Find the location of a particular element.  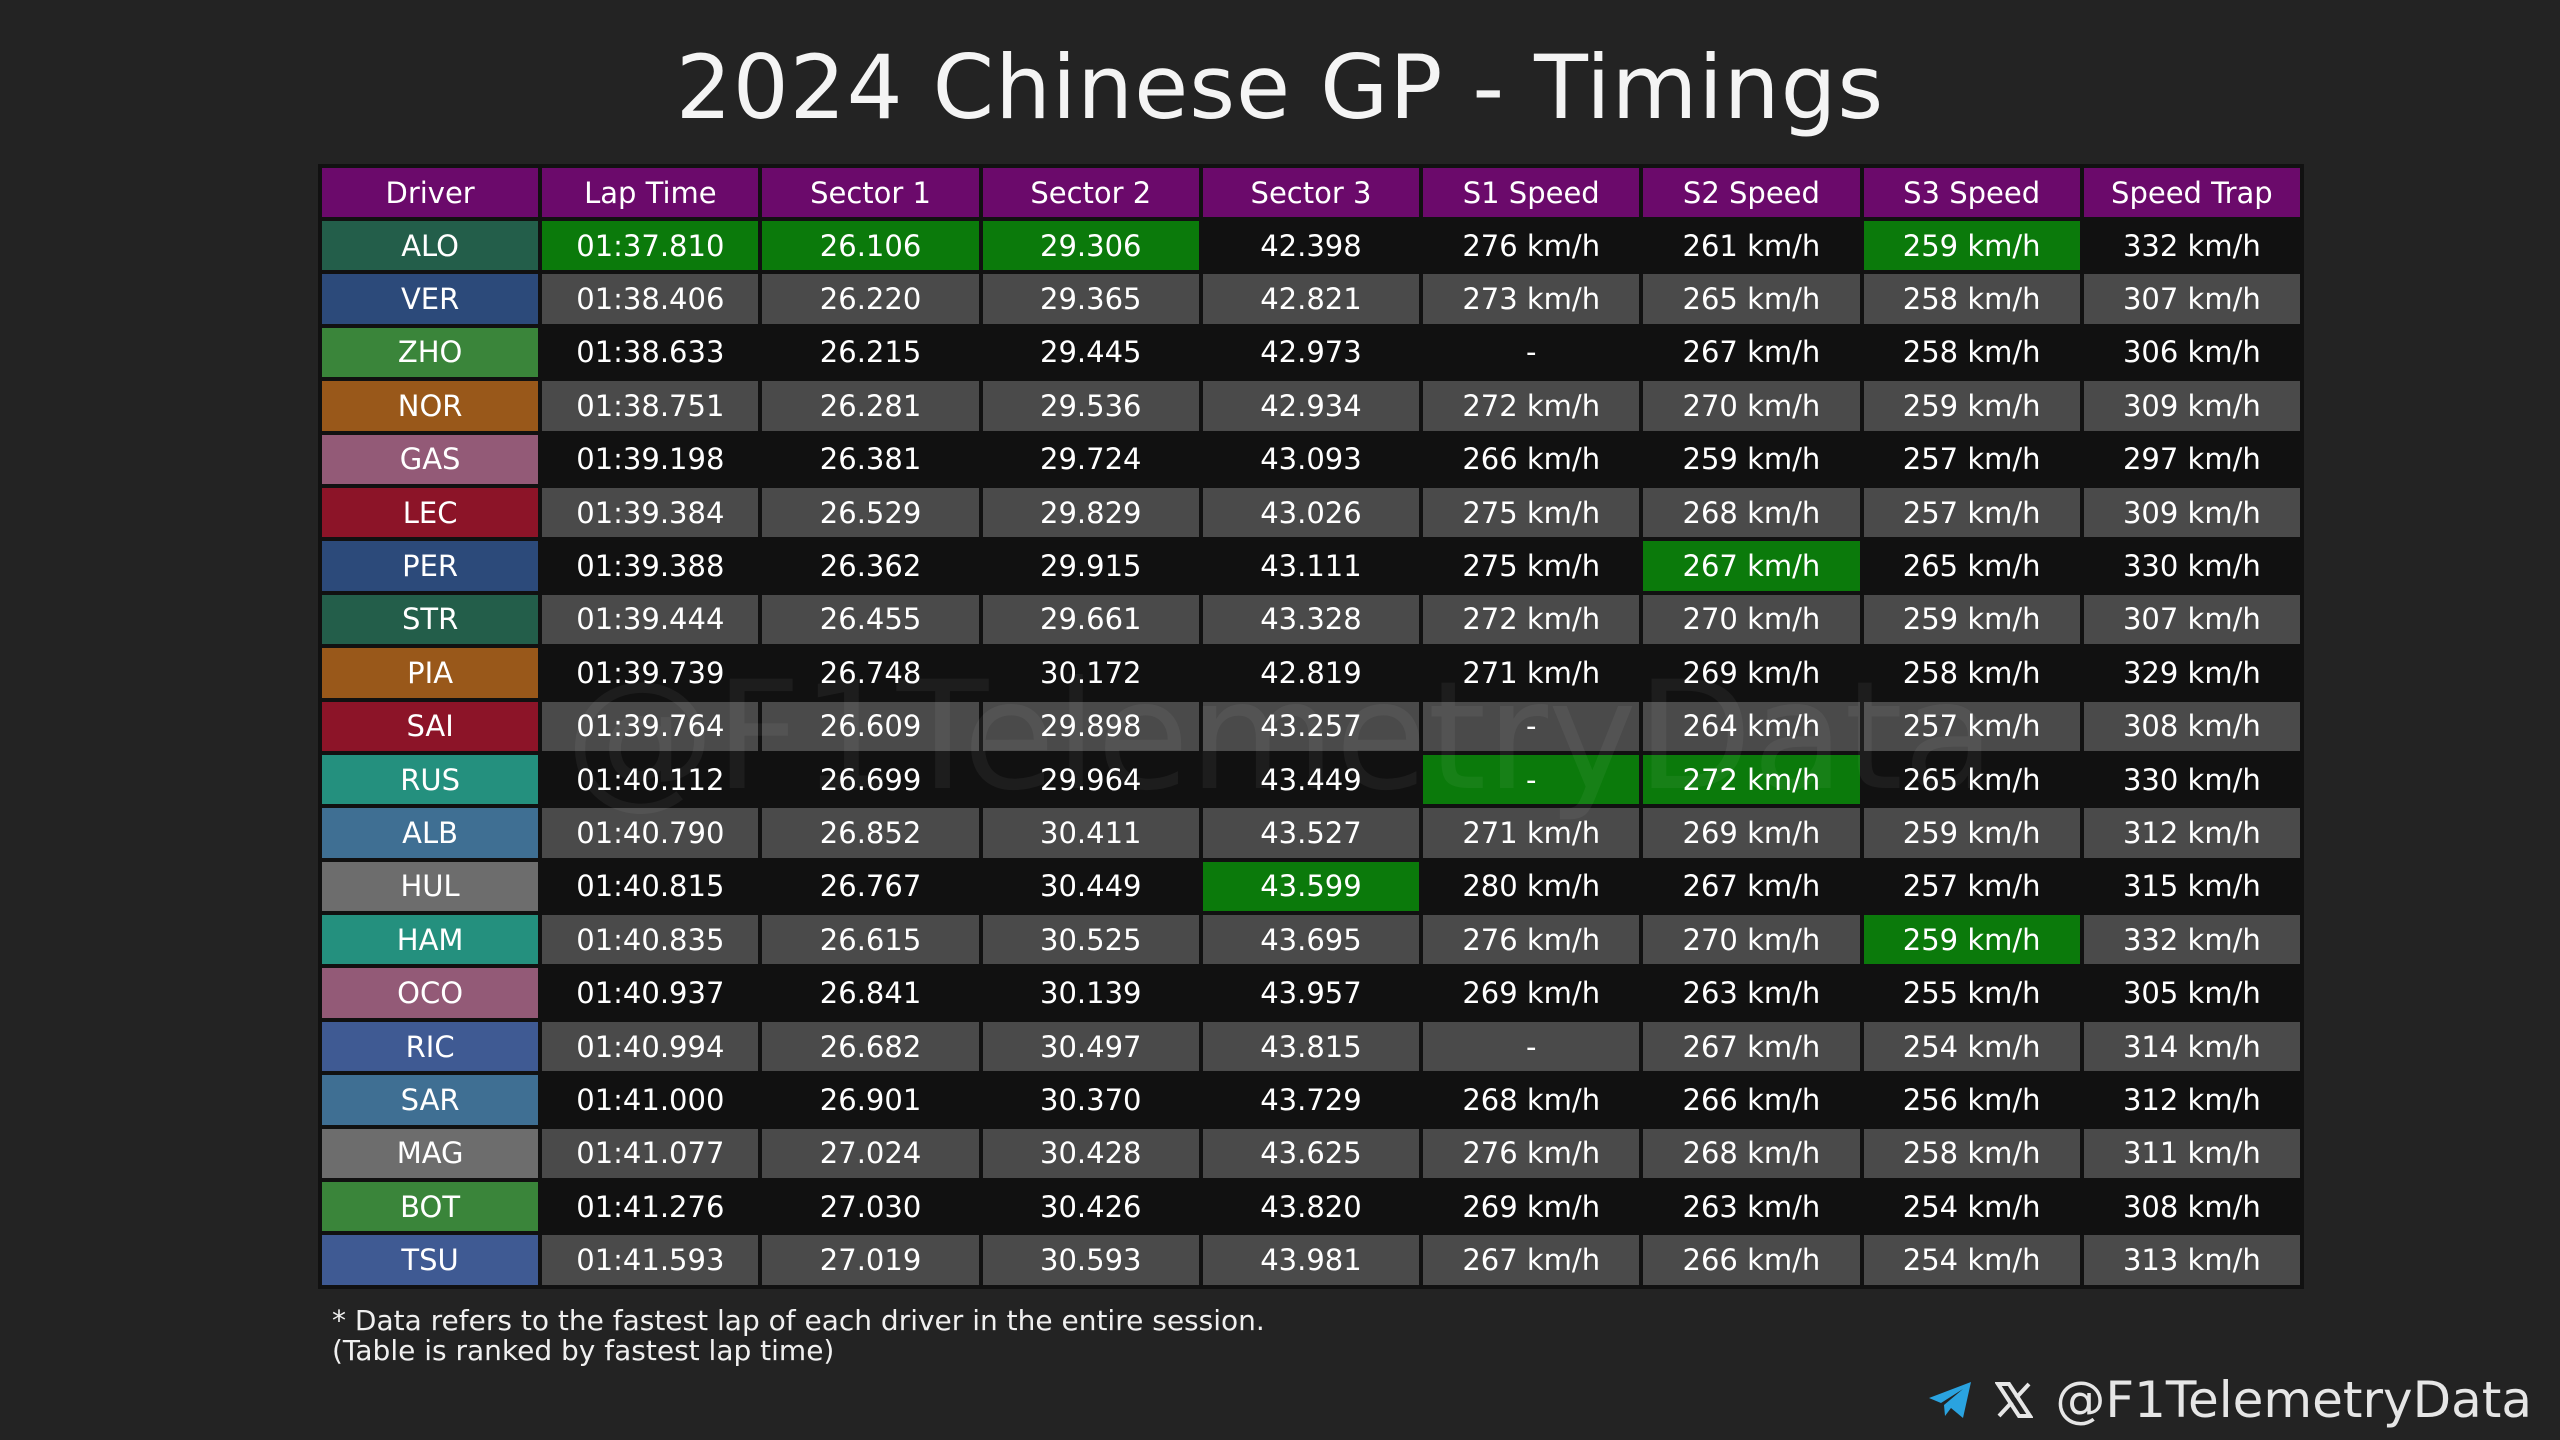

data-cell: 01:40.994 is located at coordinates (650, 1046).